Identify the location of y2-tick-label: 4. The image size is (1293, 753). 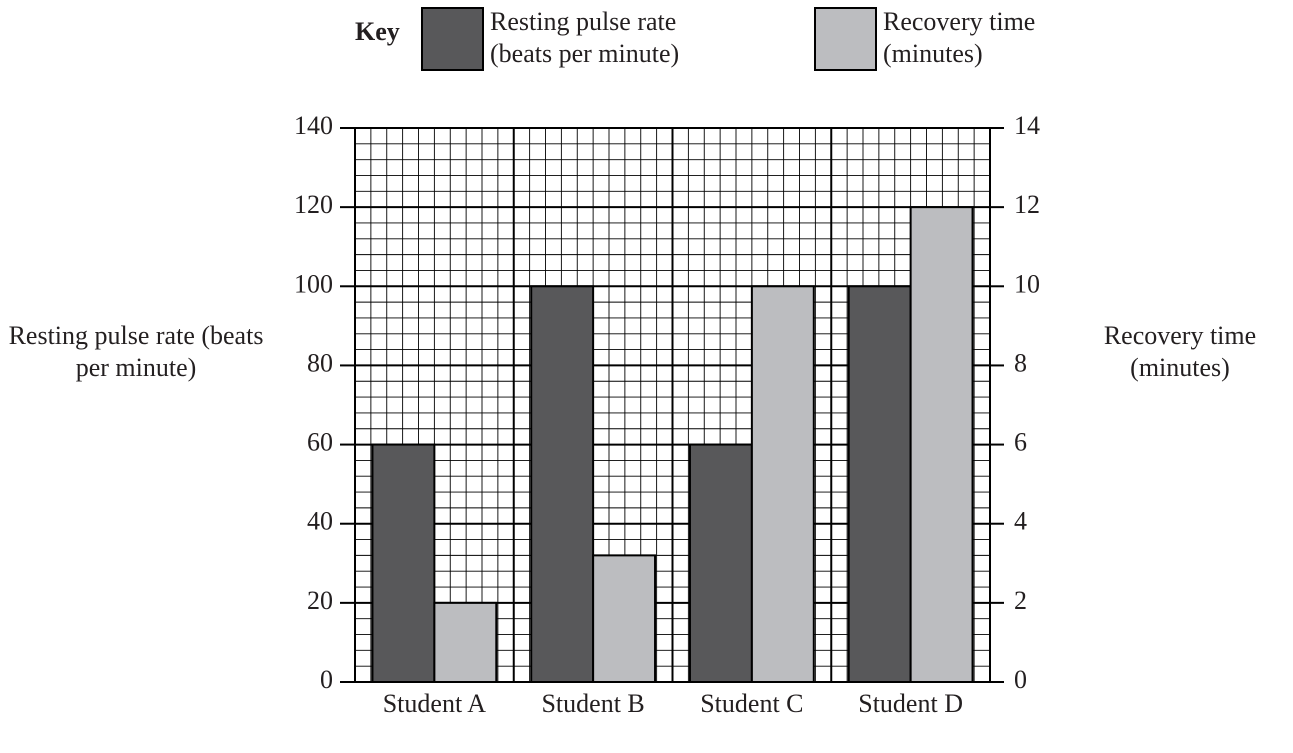
(1020, 521).